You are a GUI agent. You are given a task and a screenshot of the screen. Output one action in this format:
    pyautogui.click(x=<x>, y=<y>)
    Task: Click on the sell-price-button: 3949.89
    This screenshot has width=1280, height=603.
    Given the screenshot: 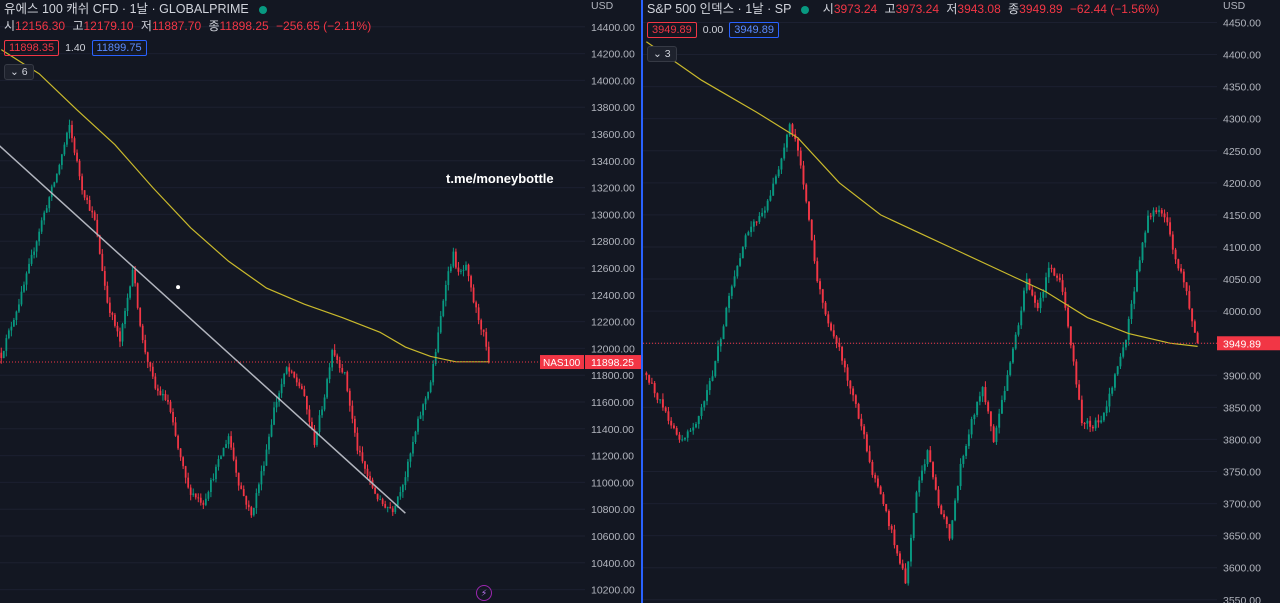 What is the action you would take?
    pyautogui.click(x=672, y=30)
    